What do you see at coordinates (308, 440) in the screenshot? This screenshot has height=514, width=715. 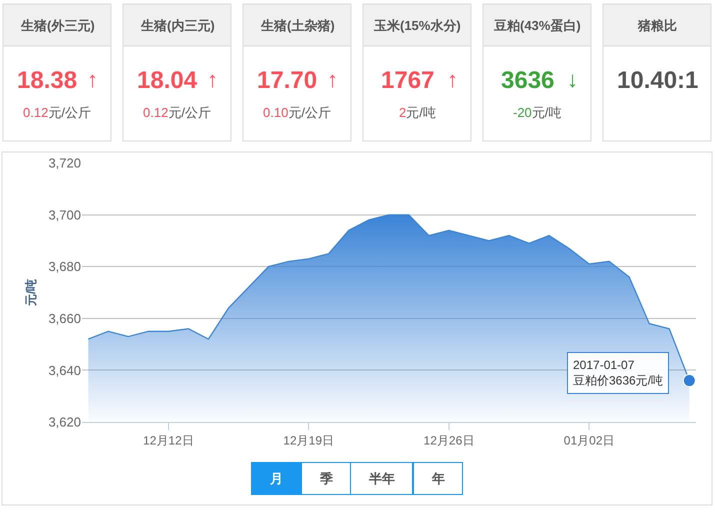 I see `x-tick-label: 12月19日` at bounding box center [308, 440].